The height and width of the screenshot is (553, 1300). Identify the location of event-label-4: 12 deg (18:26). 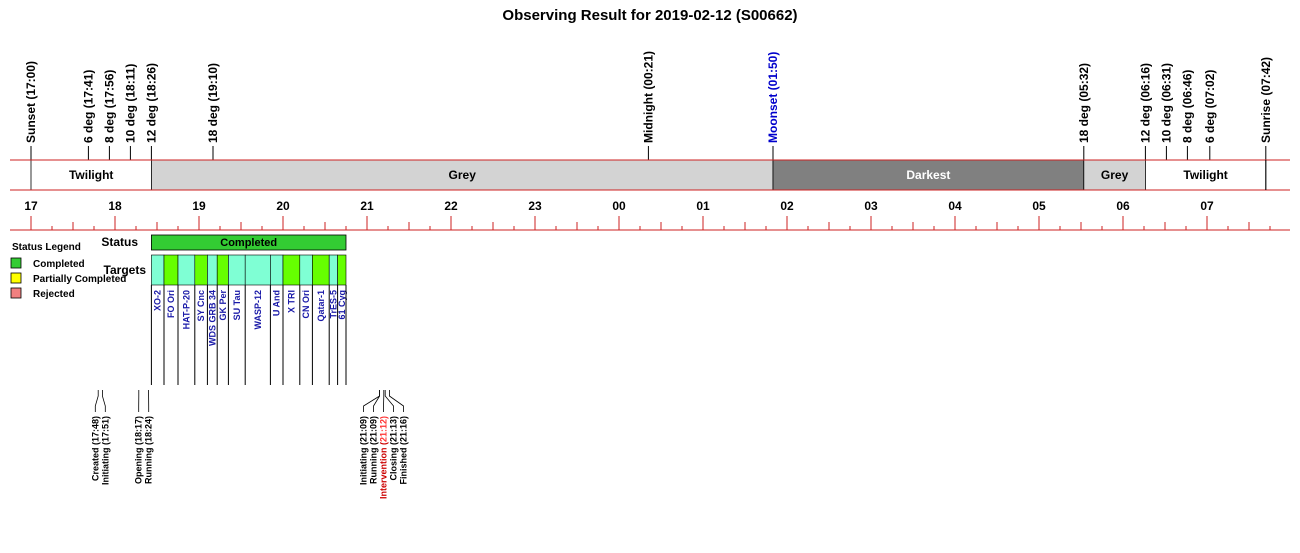
(151, 103).